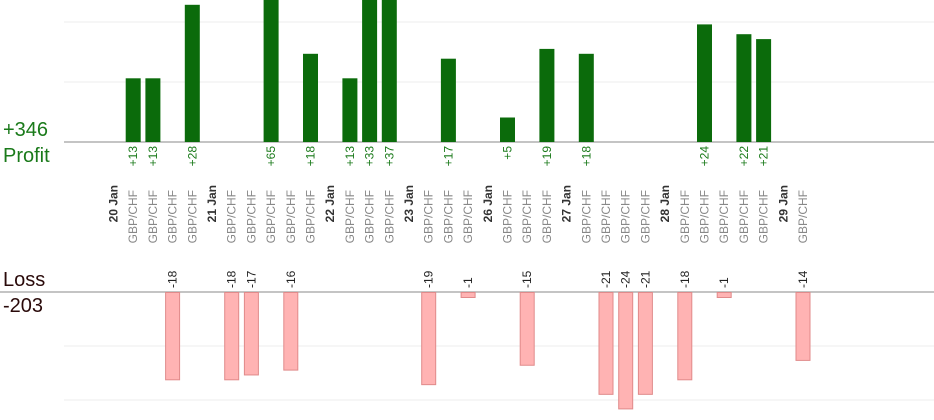 This screenshot has width=934, height=420. Describe the element at coordinates (567, 203) in the screenshot. I see `date-label: 27 Jan` at that location.